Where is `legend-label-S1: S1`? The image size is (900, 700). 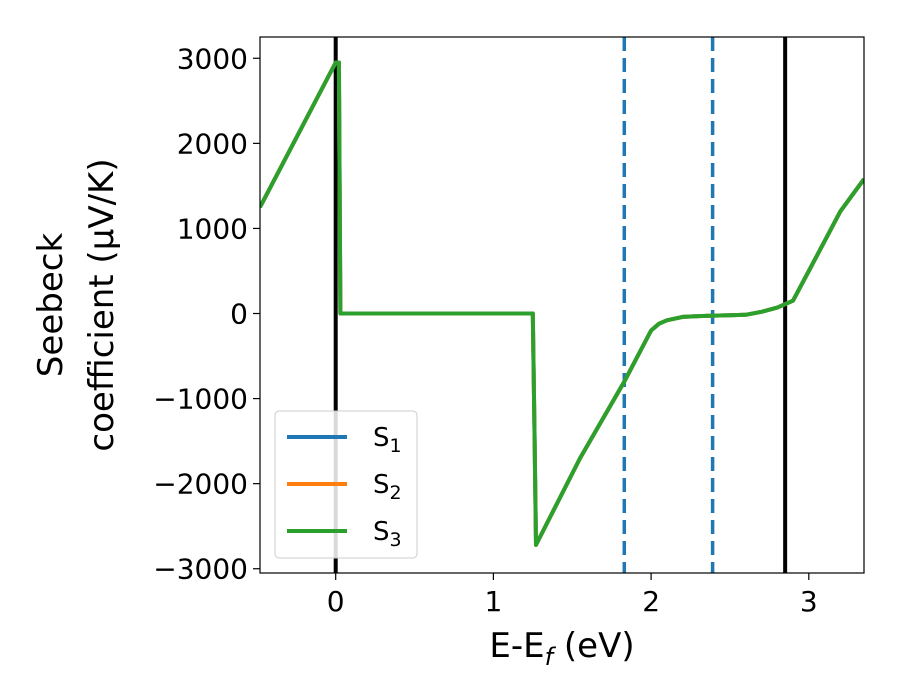
legend-label-S1: S1 is located at coordinates (387, 440).